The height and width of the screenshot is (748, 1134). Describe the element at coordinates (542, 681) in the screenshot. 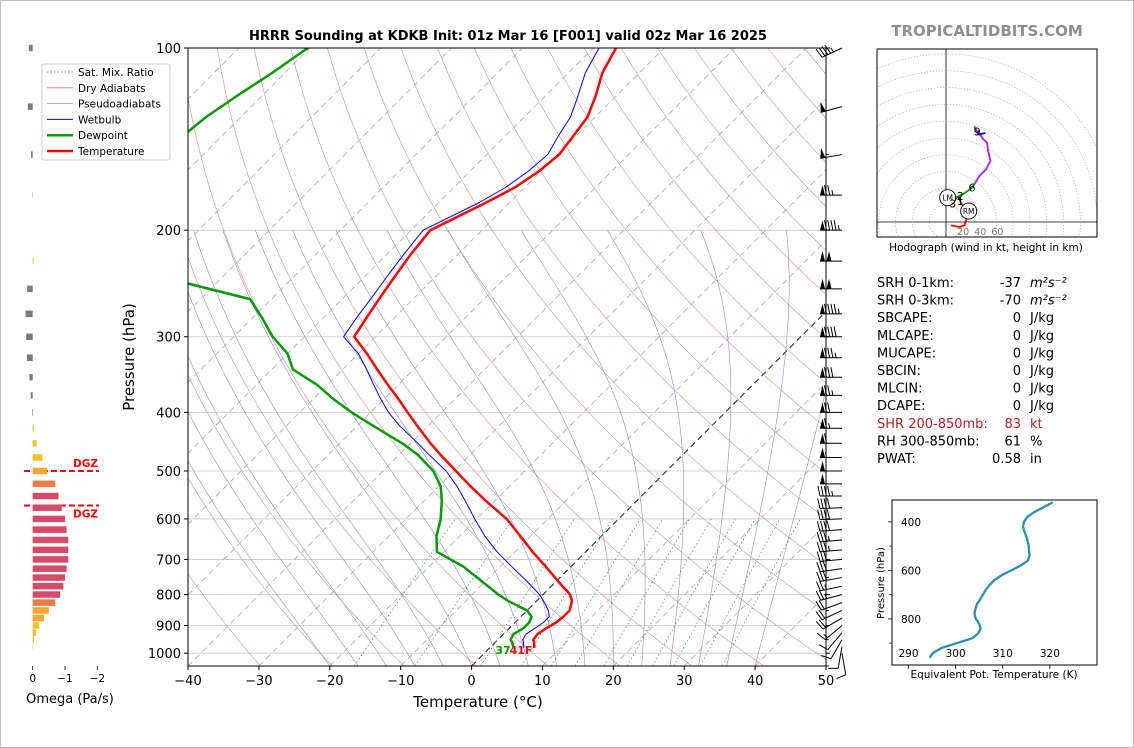

I see `x-tick-label: 10` at that location.